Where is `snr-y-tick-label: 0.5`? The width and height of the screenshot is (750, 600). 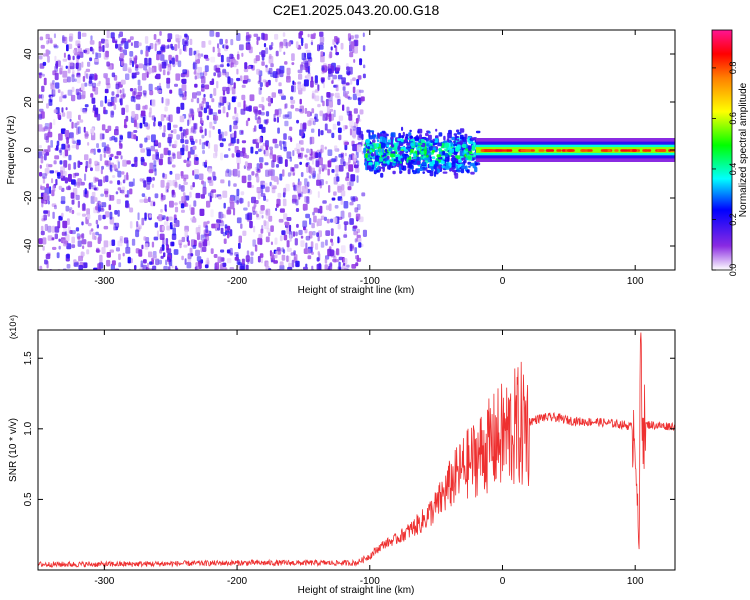 snr-y-tick-label: 0.5 is located at coordinates (28, 499).